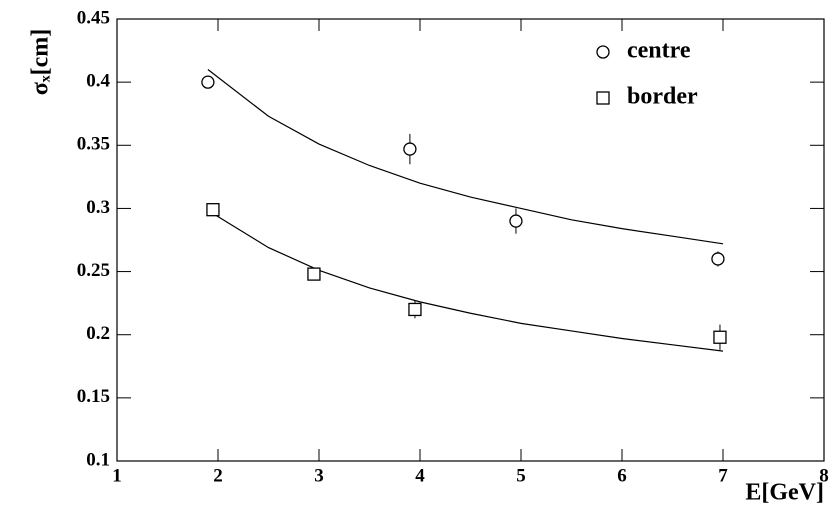  What do you see at coordinates (659, 51) in the screenshot?
I see `legend-label: centre` at bounding box center [659, 51].